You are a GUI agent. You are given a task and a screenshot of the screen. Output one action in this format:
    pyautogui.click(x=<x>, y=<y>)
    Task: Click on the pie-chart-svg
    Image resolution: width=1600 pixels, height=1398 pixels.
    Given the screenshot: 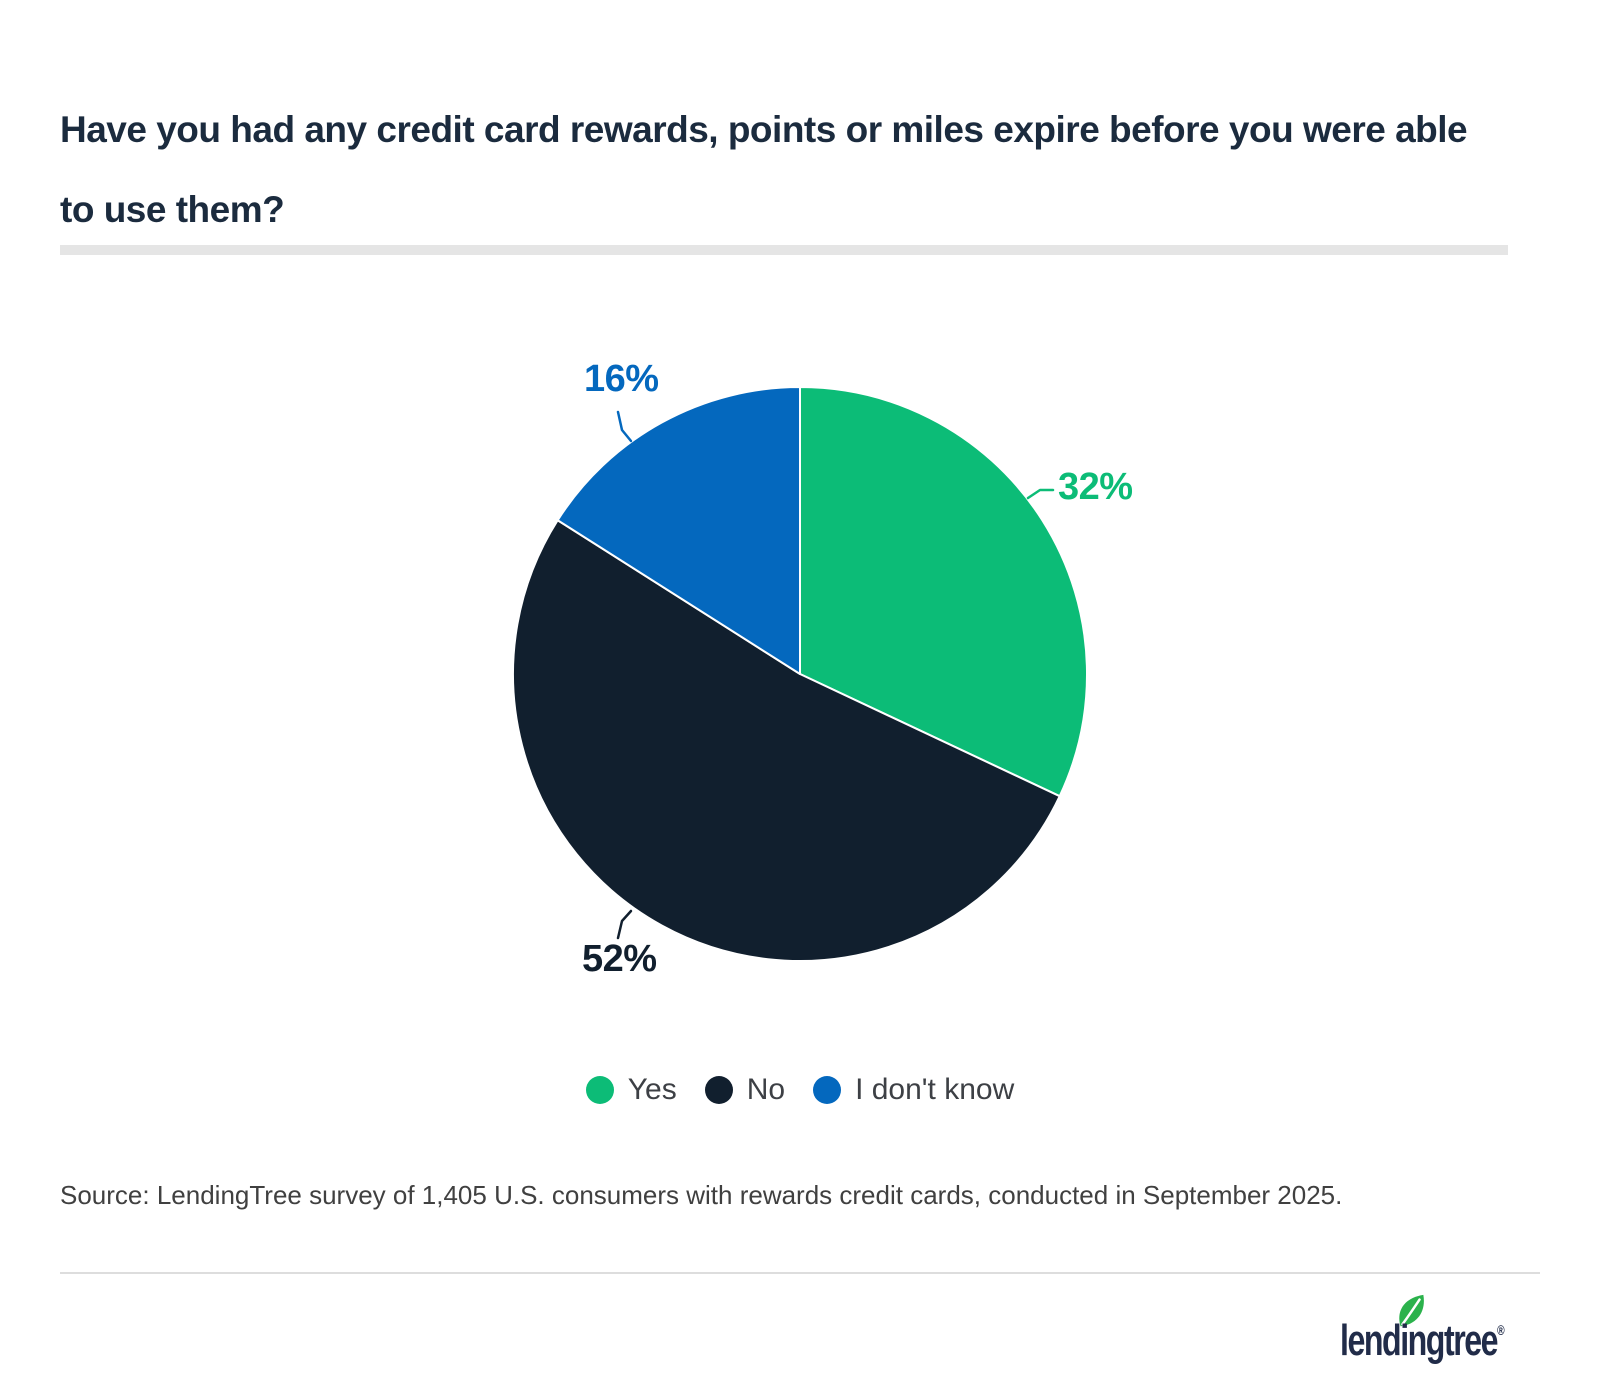 What is the action you would take?
    pyautogui.click(x=800, y=674)
    